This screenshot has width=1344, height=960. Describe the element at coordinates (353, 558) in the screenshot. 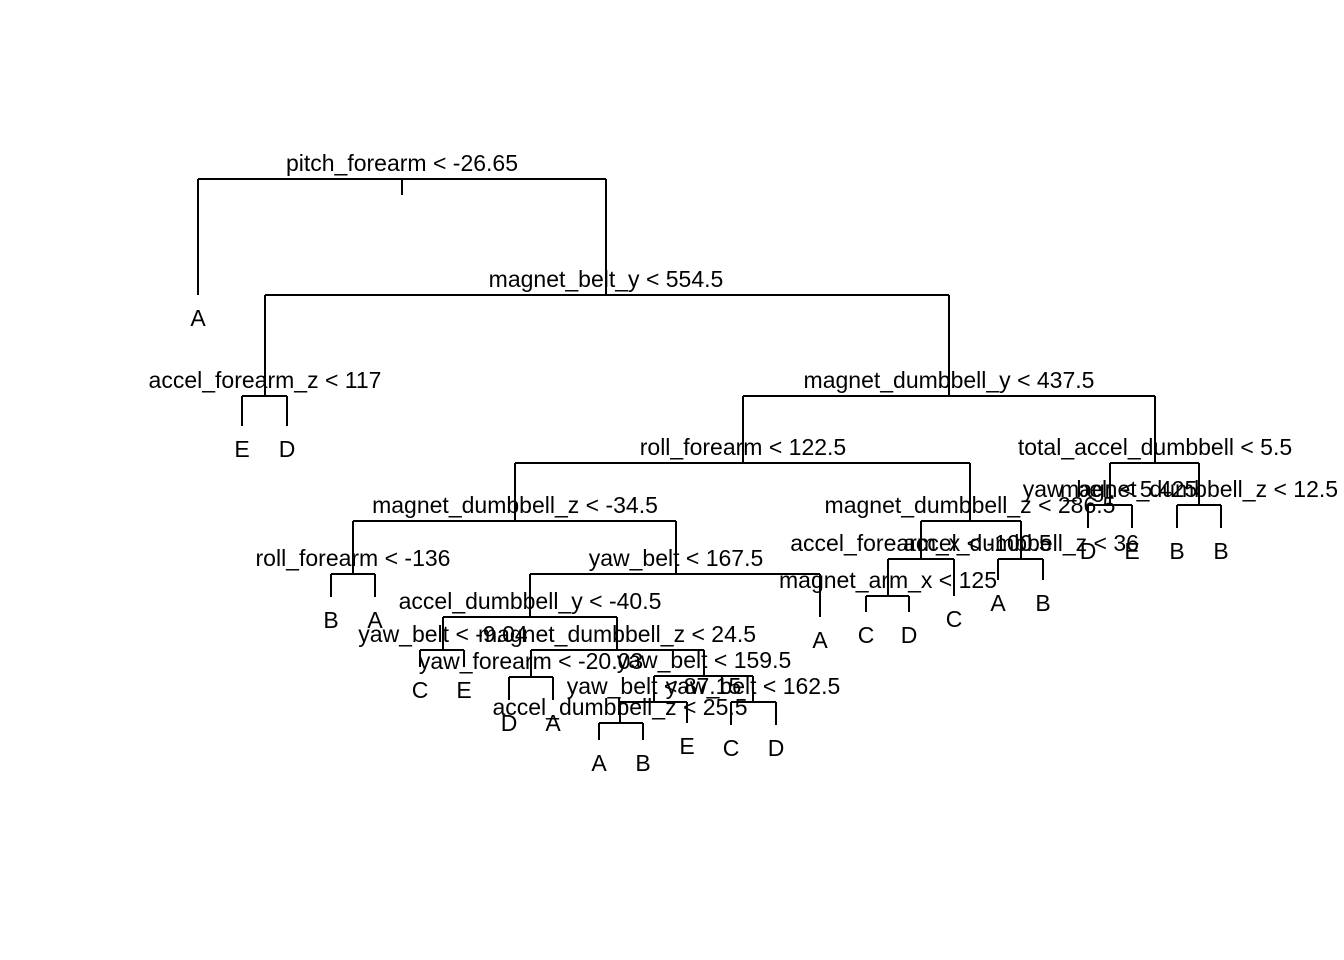

I see `split-label: roll_forearm < -136` at that location.